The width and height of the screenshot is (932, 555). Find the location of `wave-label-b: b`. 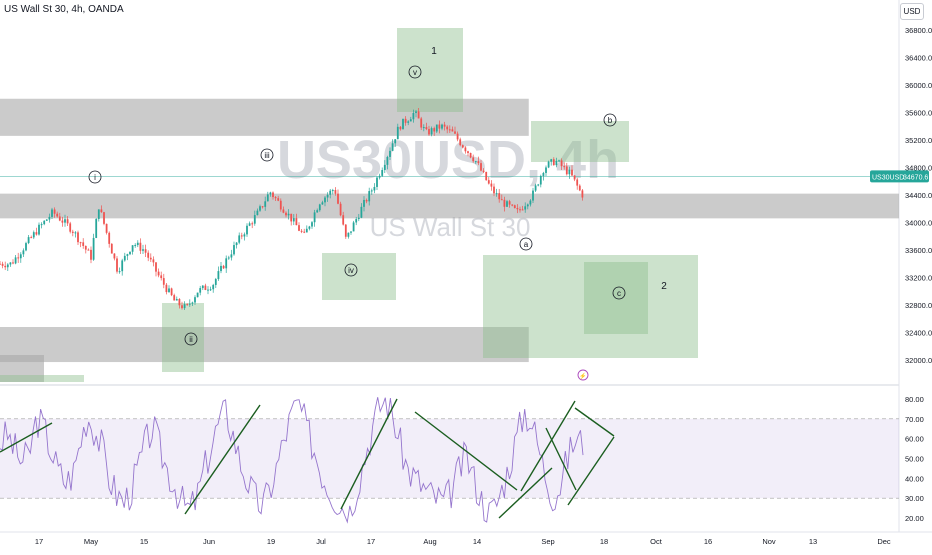

wave-label-b: b is located at coordinates (610, 120).